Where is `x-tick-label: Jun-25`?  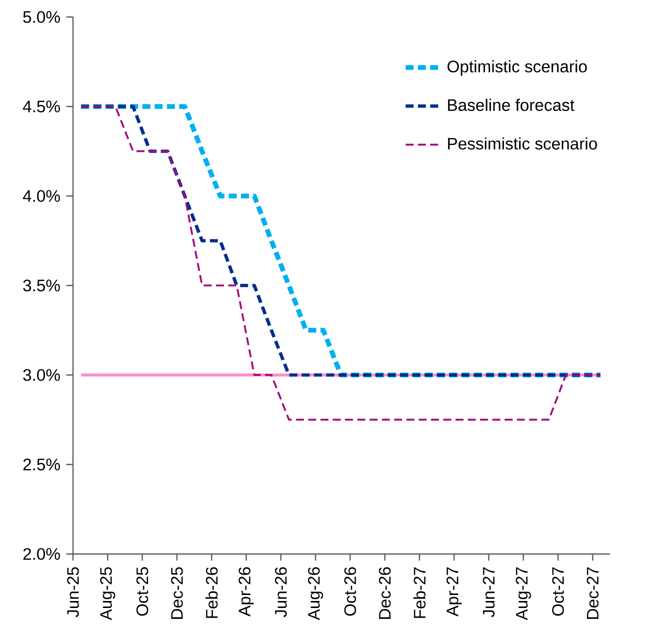
x-tick-label: Jun-25 is located at coordinates (73, 592).